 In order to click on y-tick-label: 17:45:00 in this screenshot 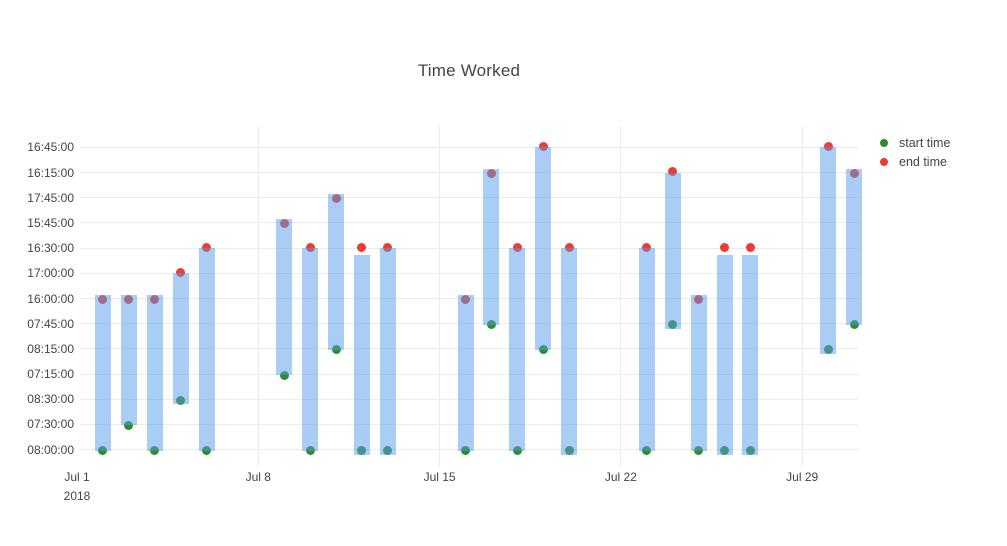, I will do `click(50, 197)`.